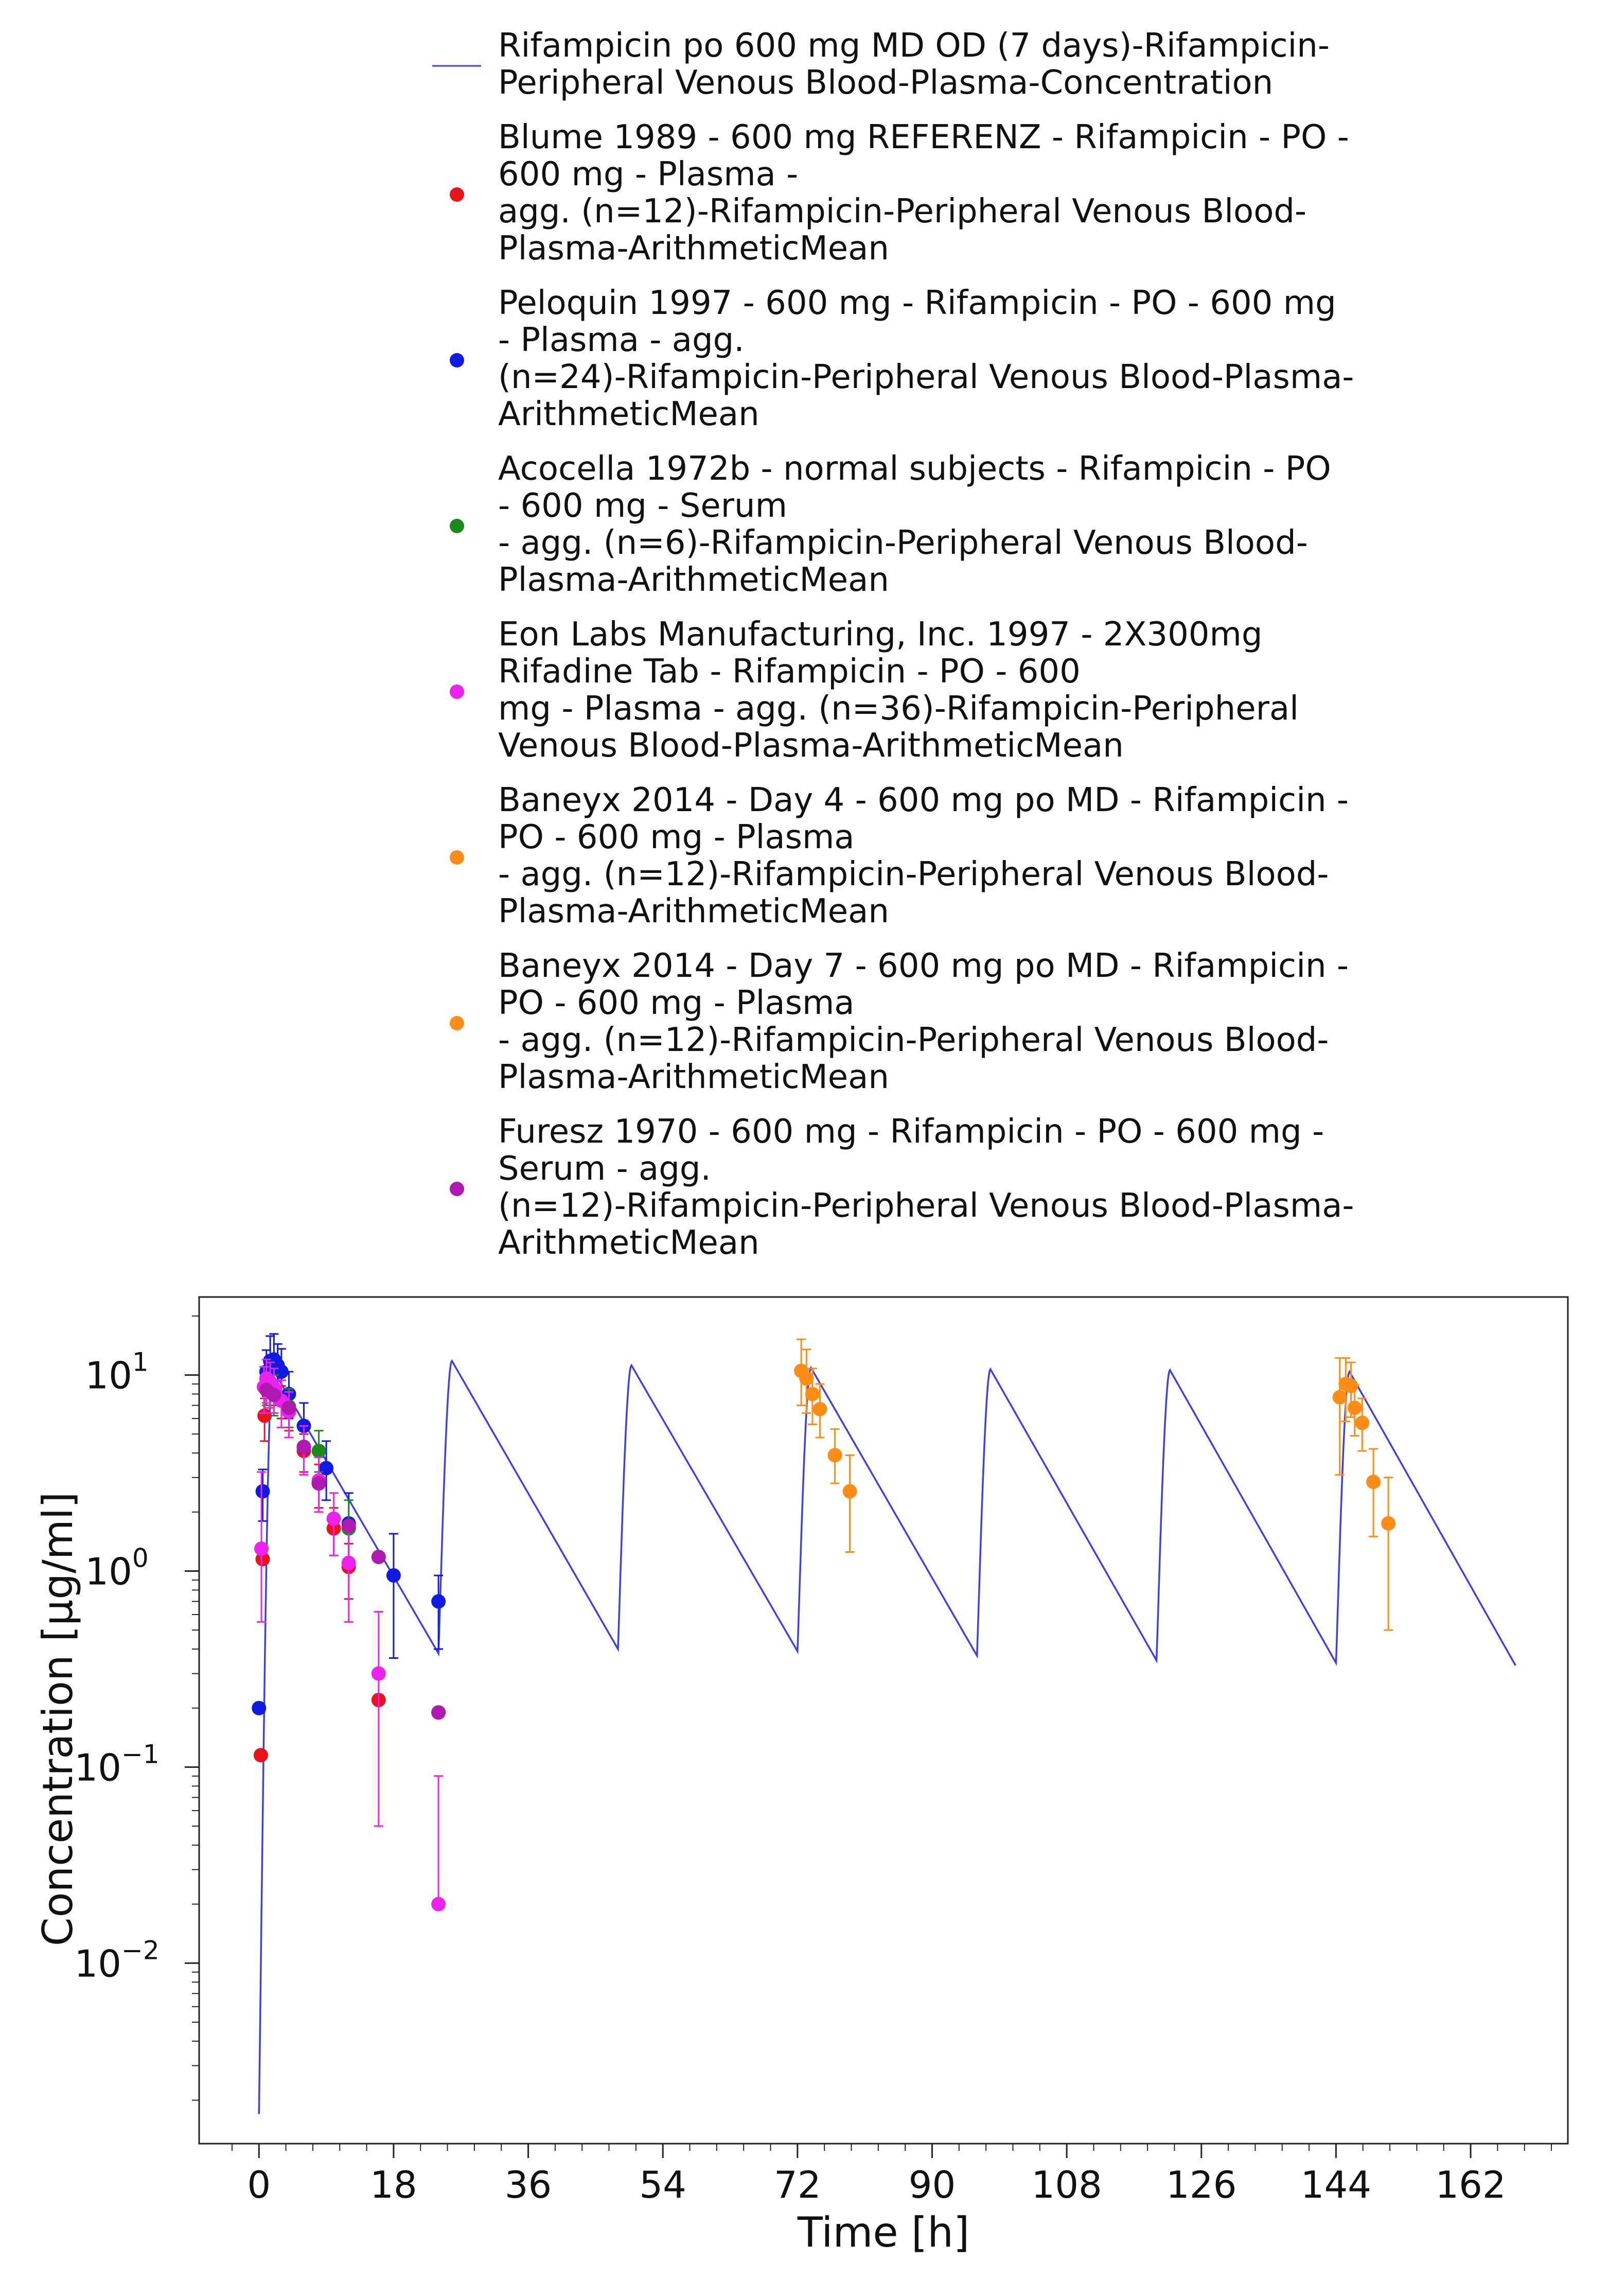 This screenshot has height=2296, width=1608. Describe the element at coordinates (1336, 2184) in the screenshot. I see `x-tick-label: 144` at that location.